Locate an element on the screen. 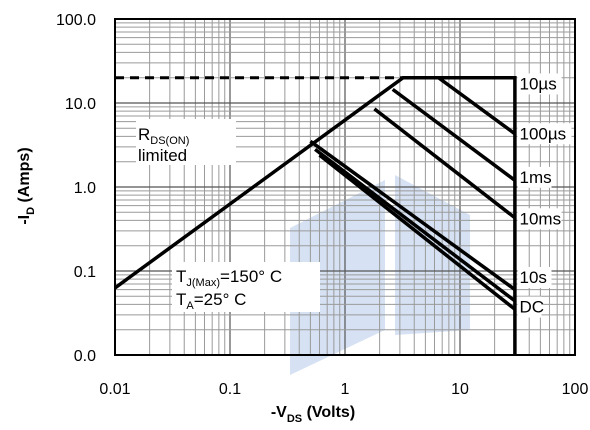 The width and height of the screenshot is (590, 430). x-axis-label: -VDS (Volts) is located at coordinates (313, 414).